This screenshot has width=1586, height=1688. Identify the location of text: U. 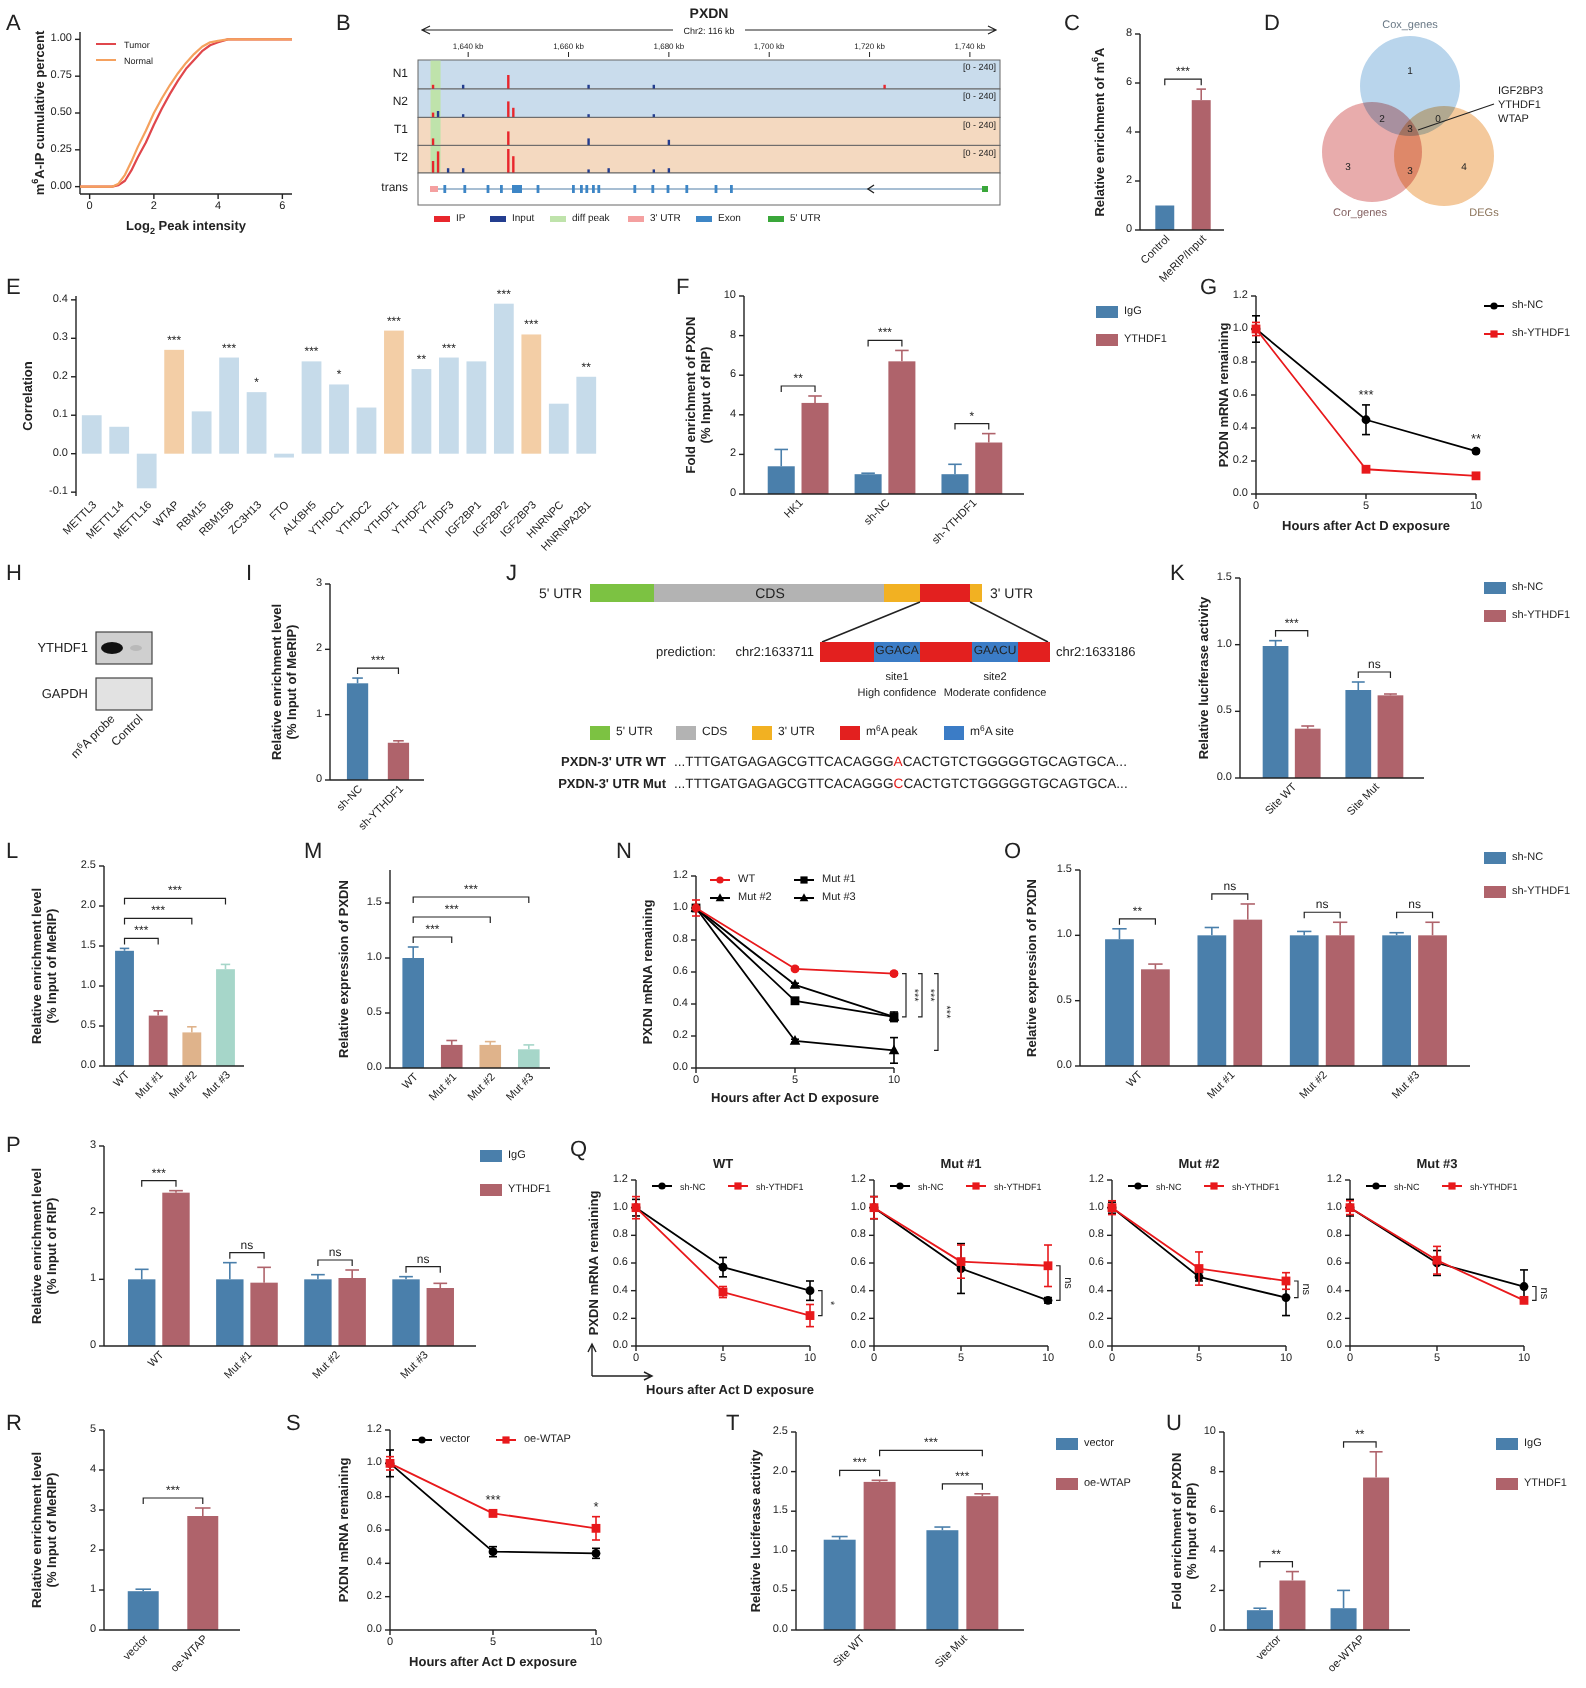
(1174, 1424).